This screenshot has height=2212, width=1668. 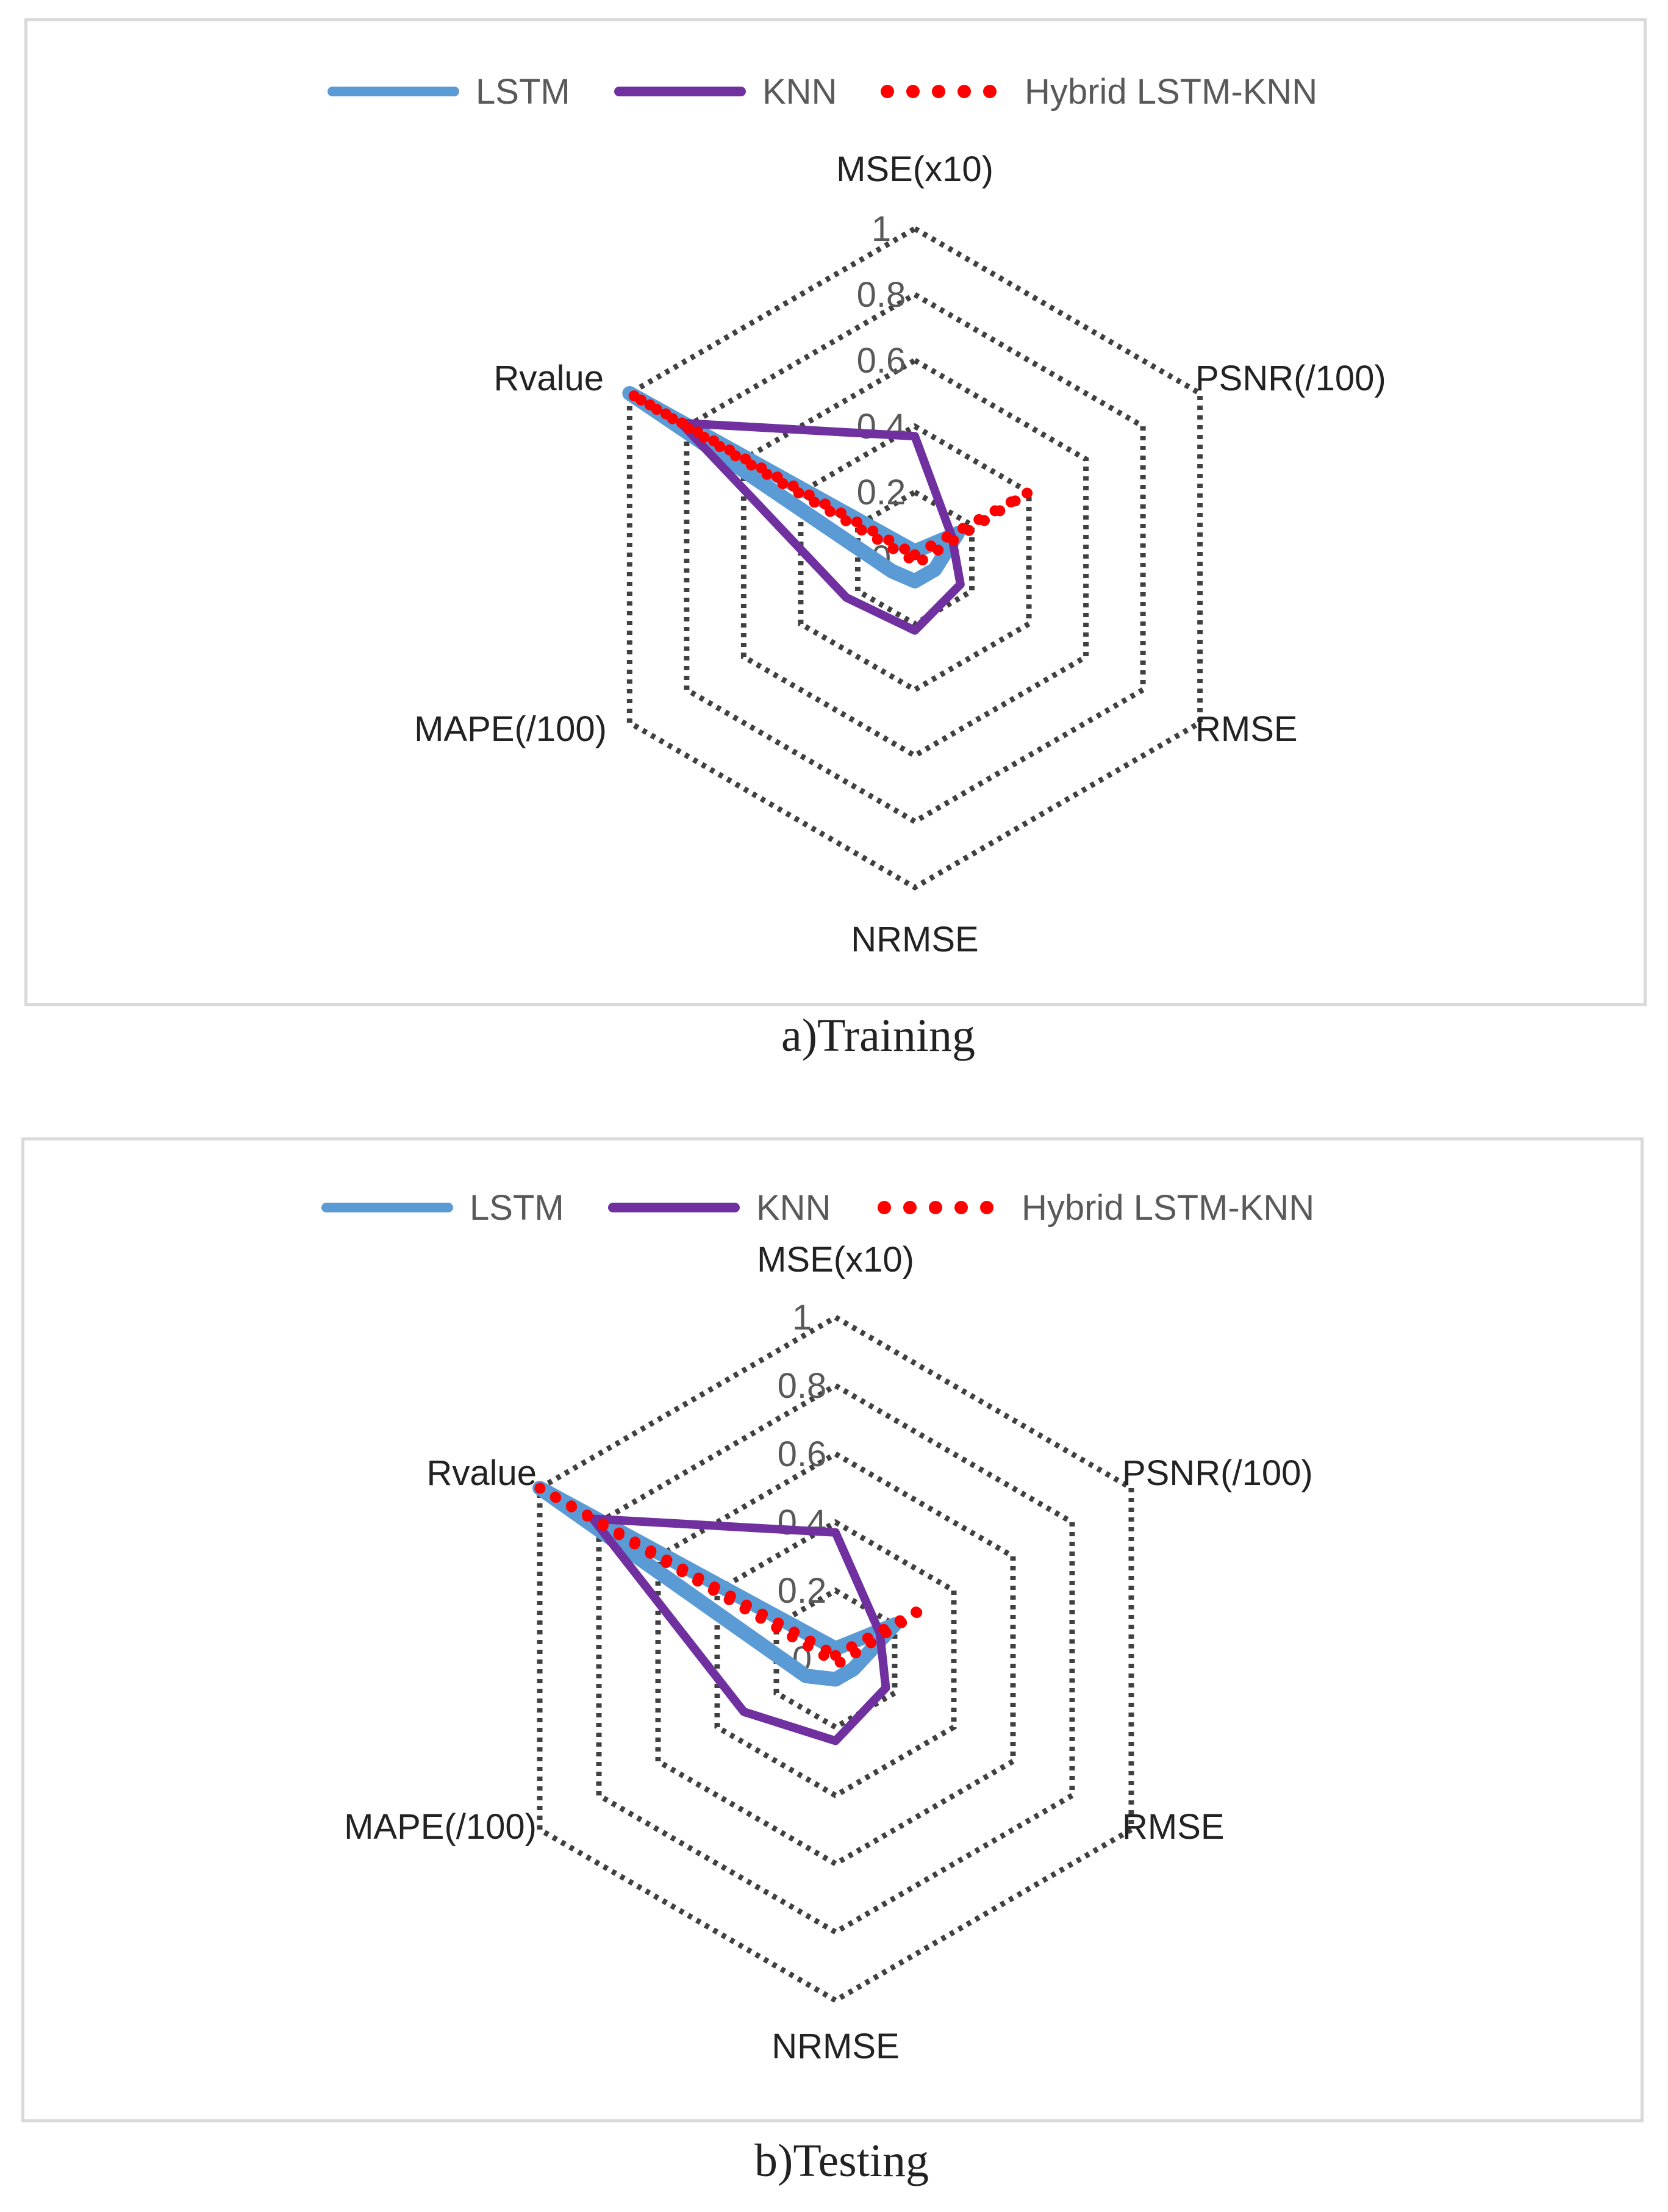 I want to click on testing-axis-label-psnr-100: PSNR(/100), so click(x=1217, y=1473).